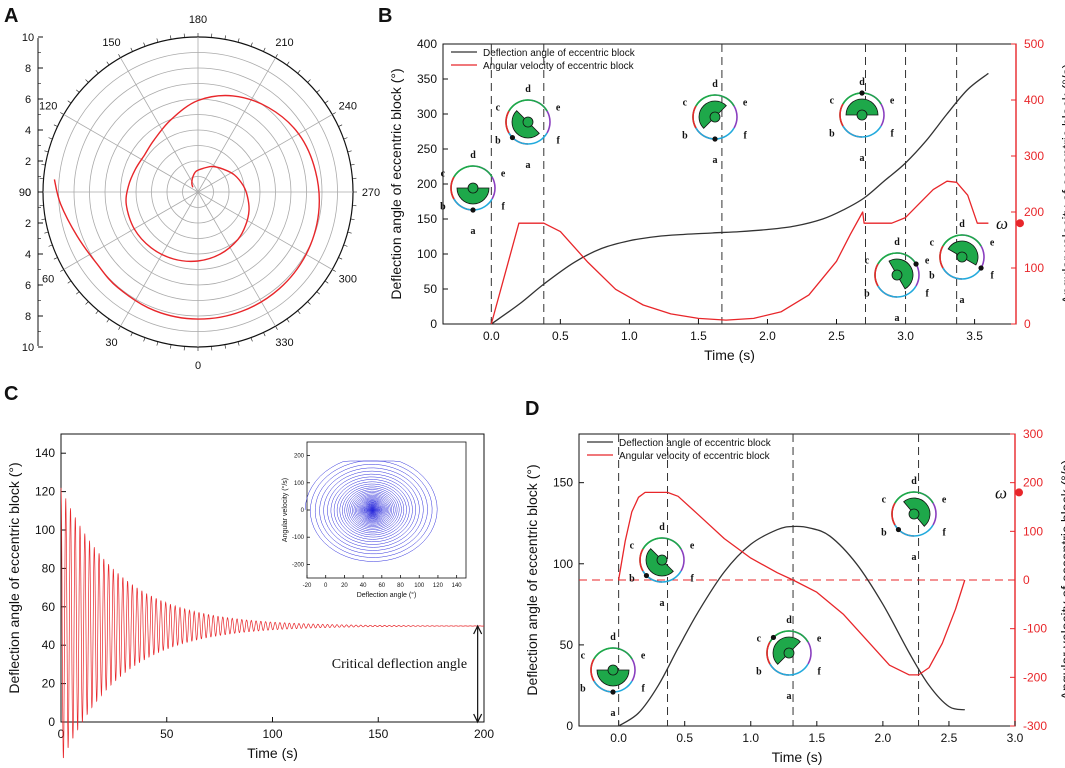 This screenshot has height=768, width=1065. I want to click on x-tick-label: 1.5, so click(816, 738).